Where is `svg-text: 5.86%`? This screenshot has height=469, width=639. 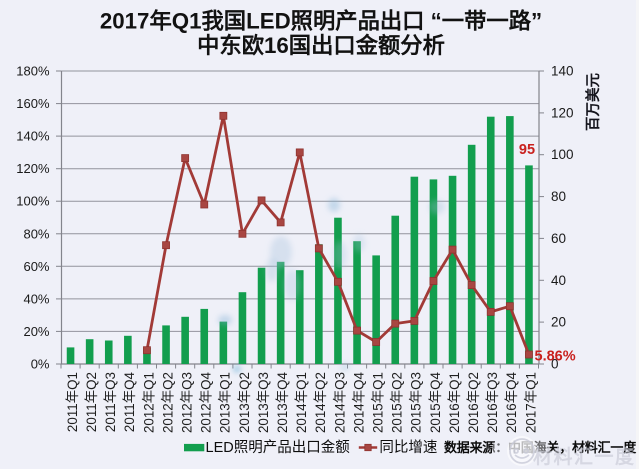
svg-text: 5.86% is located at coordinates (555, 357).